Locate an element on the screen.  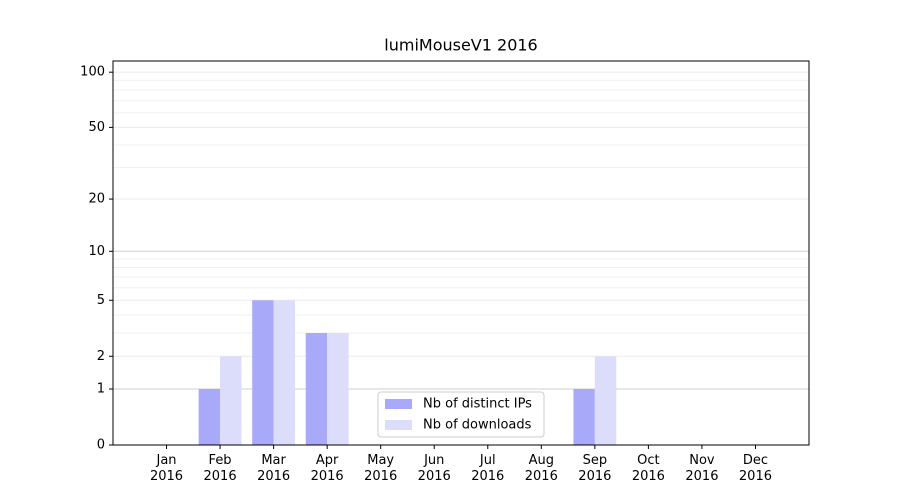
legend-label: Nb of downloads is located at coordinates (477, 425).